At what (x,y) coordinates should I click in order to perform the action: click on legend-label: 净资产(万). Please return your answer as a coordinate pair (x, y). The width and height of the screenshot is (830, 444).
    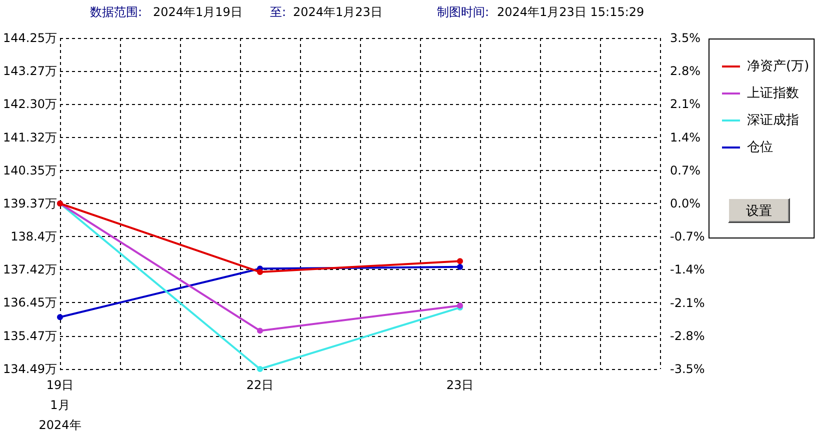
    Looking at the image, I should click on (778, 66).